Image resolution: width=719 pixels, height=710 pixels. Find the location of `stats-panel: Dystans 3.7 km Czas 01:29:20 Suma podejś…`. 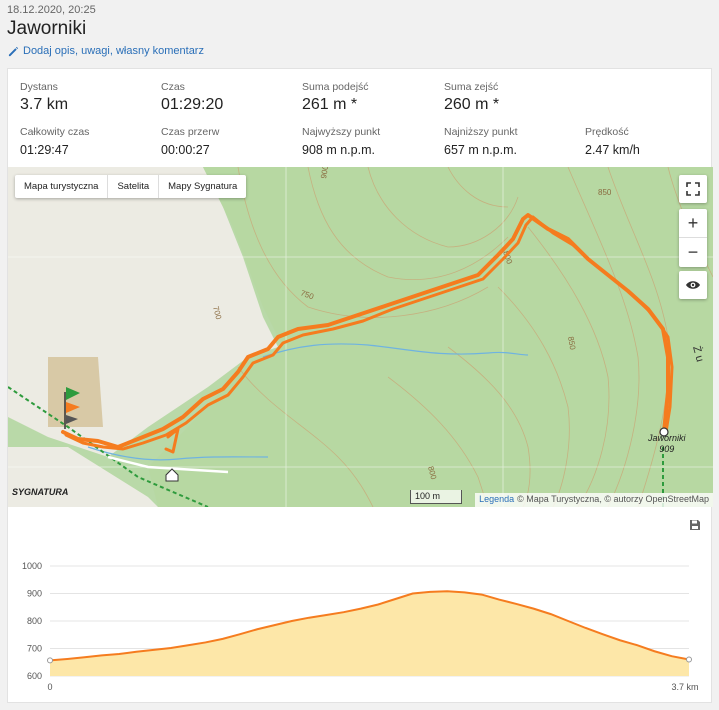

stats-panel: Dystans 3.7 km Czas 01:29:20 Suma podejś… is located at coordinates (360, 118).